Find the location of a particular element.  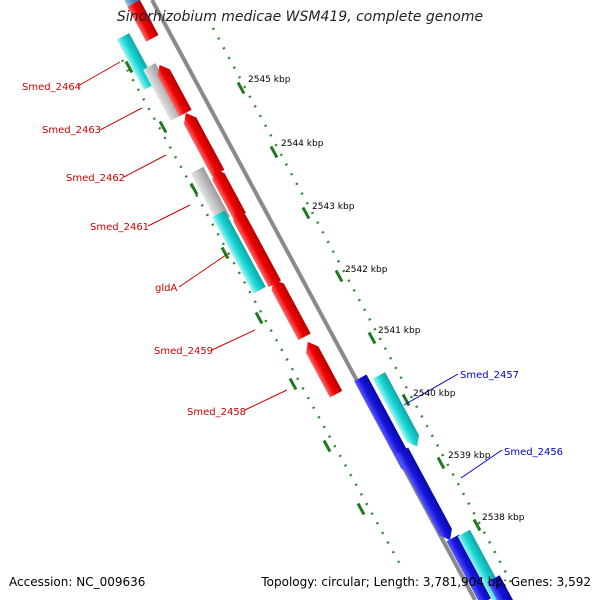

gene-label-smed-2464: Smed_2464 is located at coordinates (51, 87).